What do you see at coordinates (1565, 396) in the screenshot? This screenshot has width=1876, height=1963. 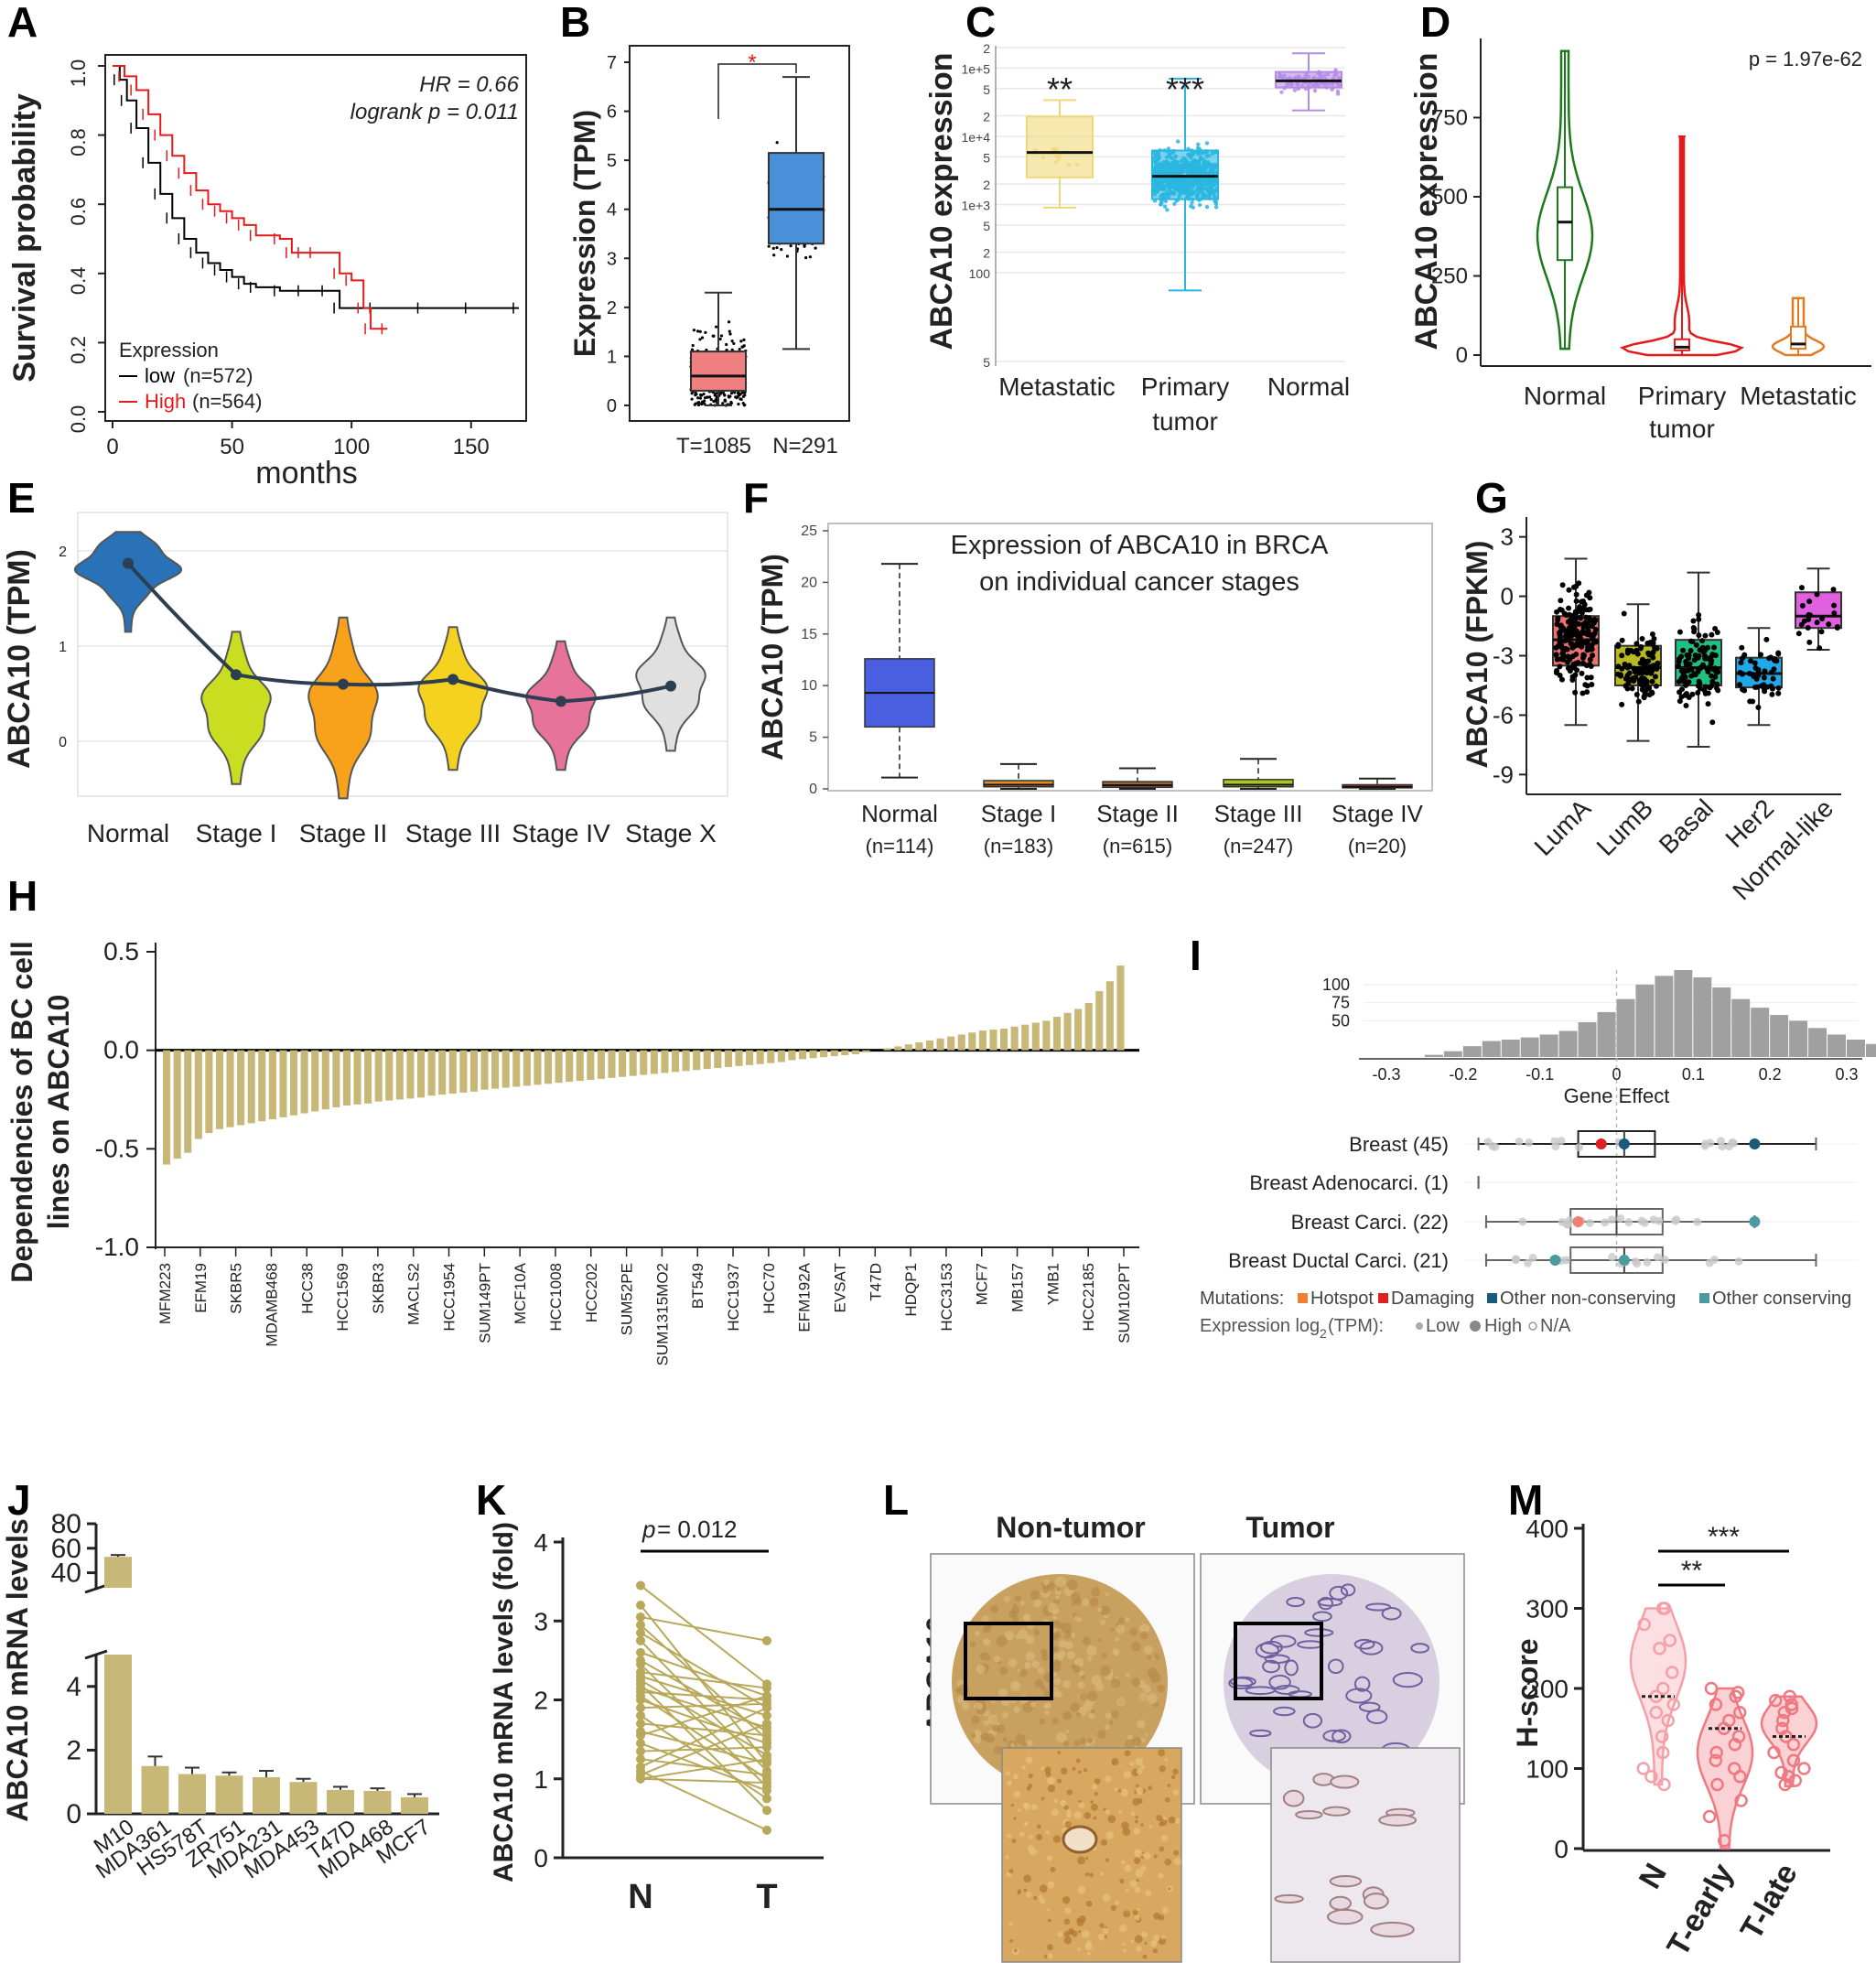 I see `category-label: Normal` at bounding box center [1565, 396].